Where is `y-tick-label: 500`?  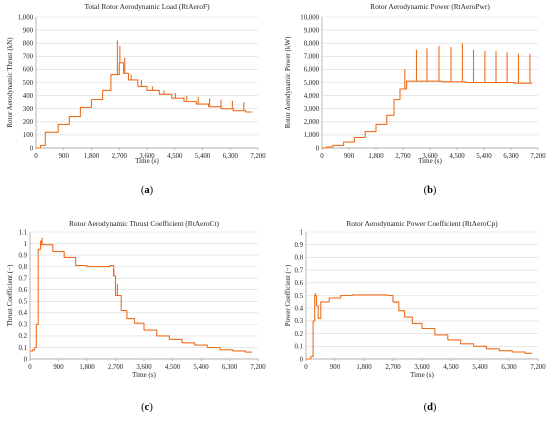
y-tick-label: 500 is located at coordinates (28, 83).